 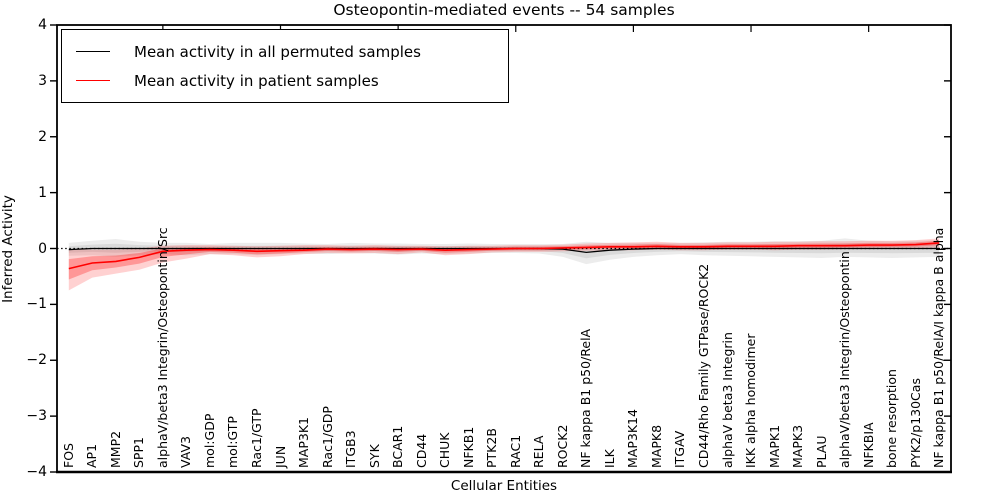 I want to click on x-tick-label: PYK2/p130Cas, so click(x=915, y=423).